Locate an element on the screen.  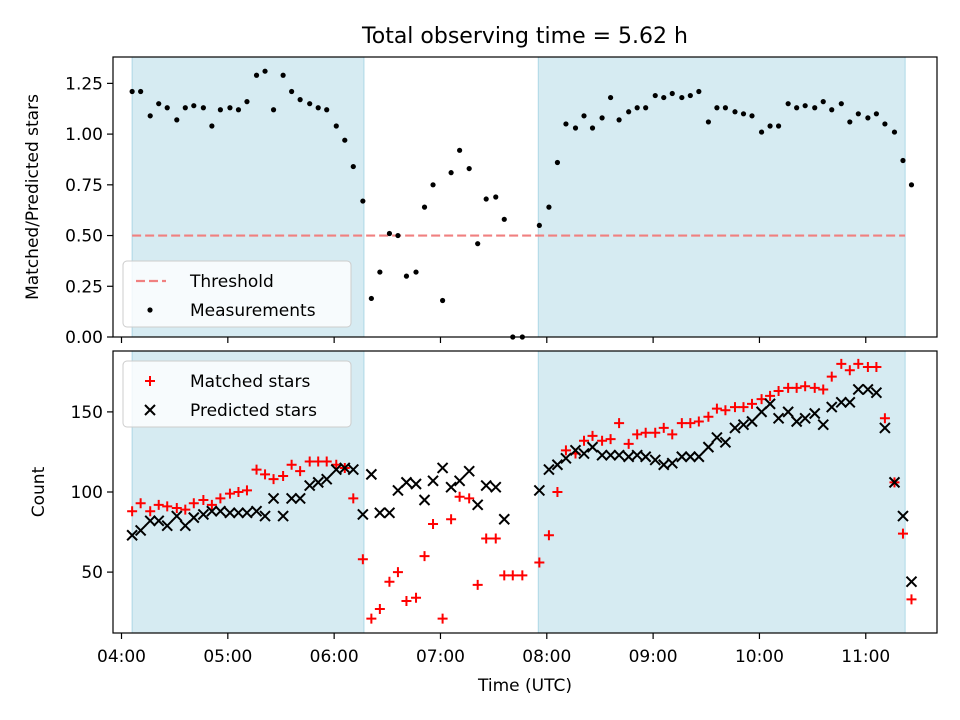
y-tick-label: 0.75 is located at coordinates (84, 186).